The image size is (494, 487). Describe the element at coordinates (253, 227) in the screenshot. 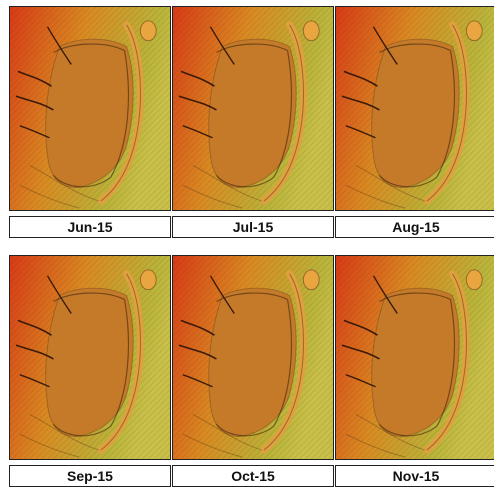

I see `panel-date-label: Jul-15` at that location.